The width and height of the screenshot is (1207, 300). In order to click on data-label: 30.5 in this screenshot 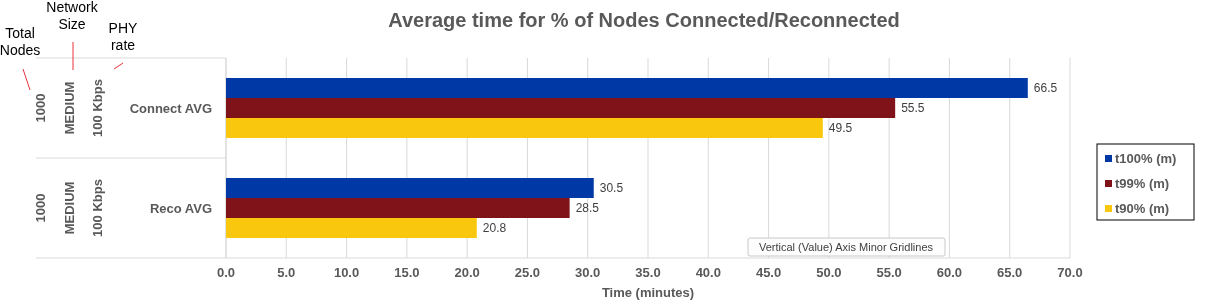, I will do `click(611, 188)`.